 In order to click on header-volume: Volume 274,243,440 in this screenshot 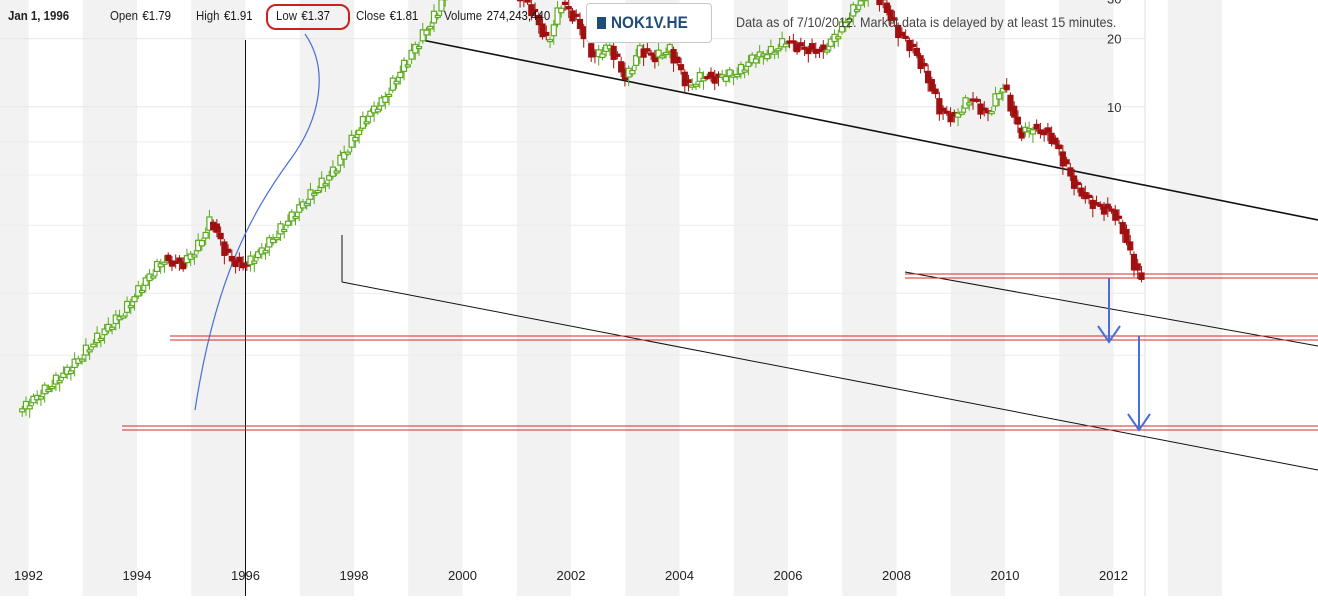, I will do `click(497, 15)`.